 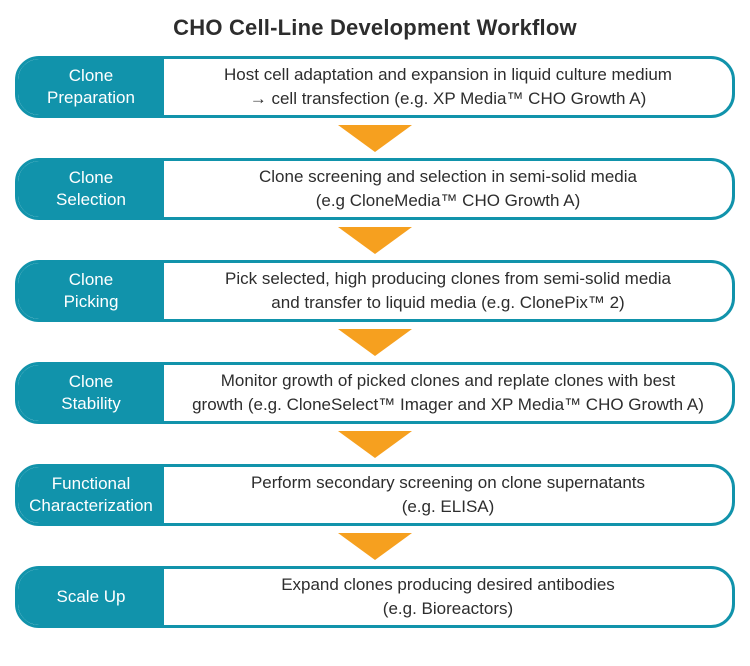 What do you see at coordinates (91, 393) in the screenshot?
I see `step-label: Clone Stability` at bounding box center [91, 393].